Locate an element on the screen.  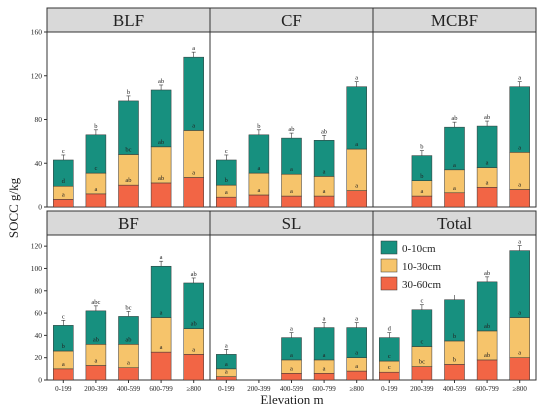
sig-label-0-10cm: d is located at coordinates (390, 329).